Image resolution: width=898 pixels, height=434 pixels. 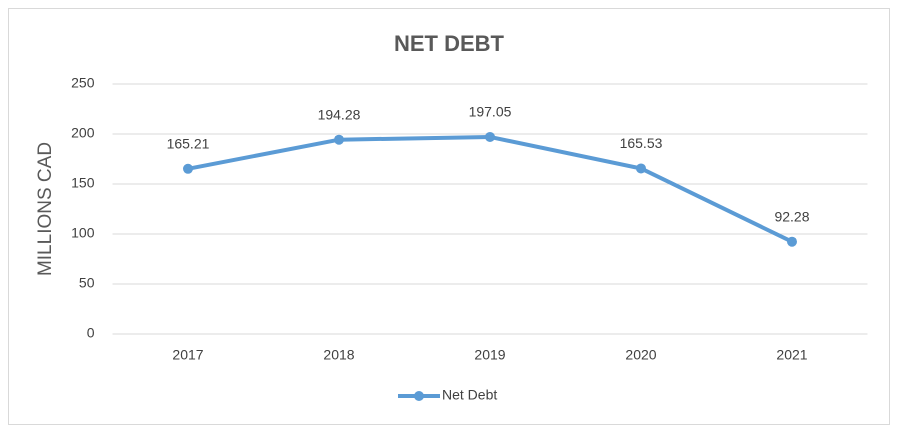 What do you see at coordinates (83, 133) in the screenshot?
I see `y-tick-label: 200` at bounding box center [83, 133].